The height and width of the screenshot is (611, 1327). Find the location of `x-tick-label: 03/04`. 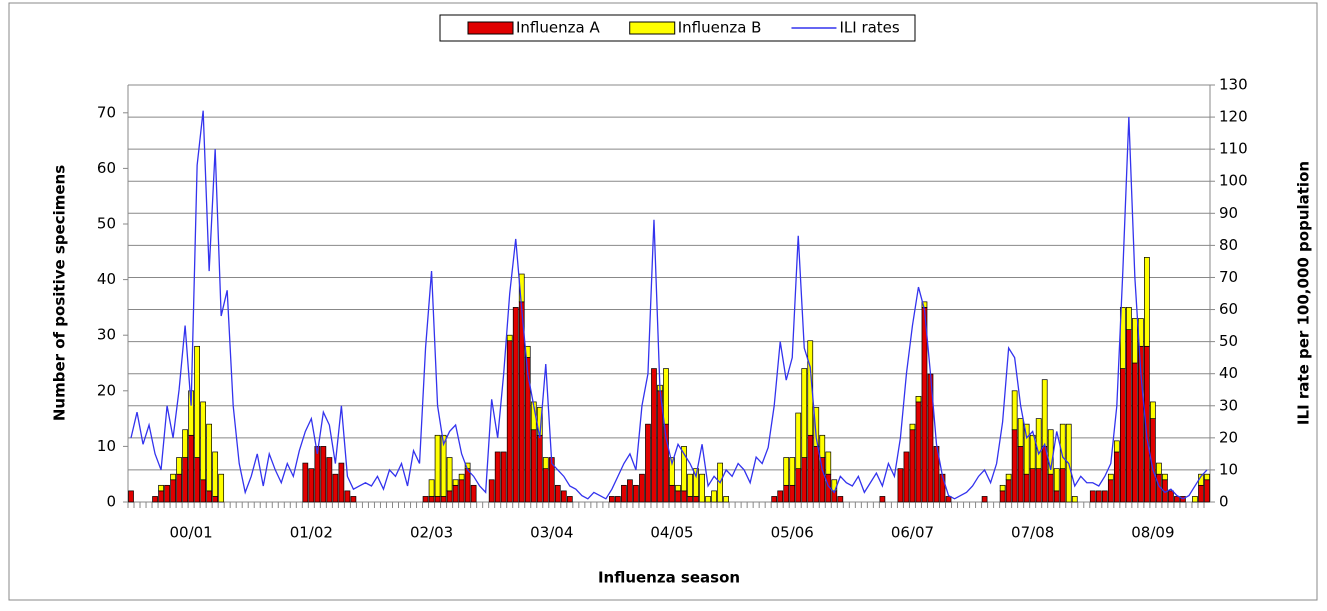

x-tick-label: 03/04 is located at coordinates (551, 533).